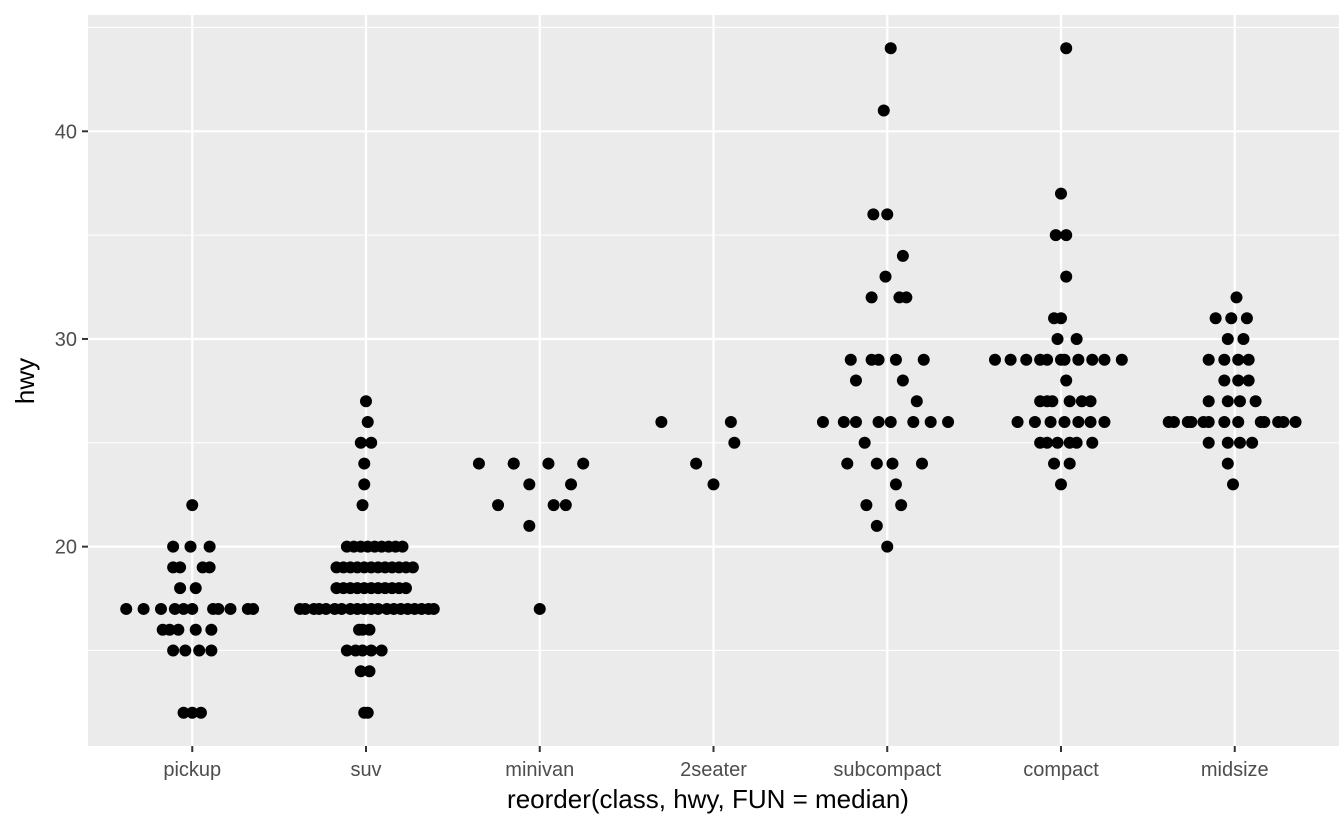 The height and width of the screenshot is (830, 1344). Describe the element at coordinates (66, 340) in the screenshot. I see `y-tick-label: 30` at that location.